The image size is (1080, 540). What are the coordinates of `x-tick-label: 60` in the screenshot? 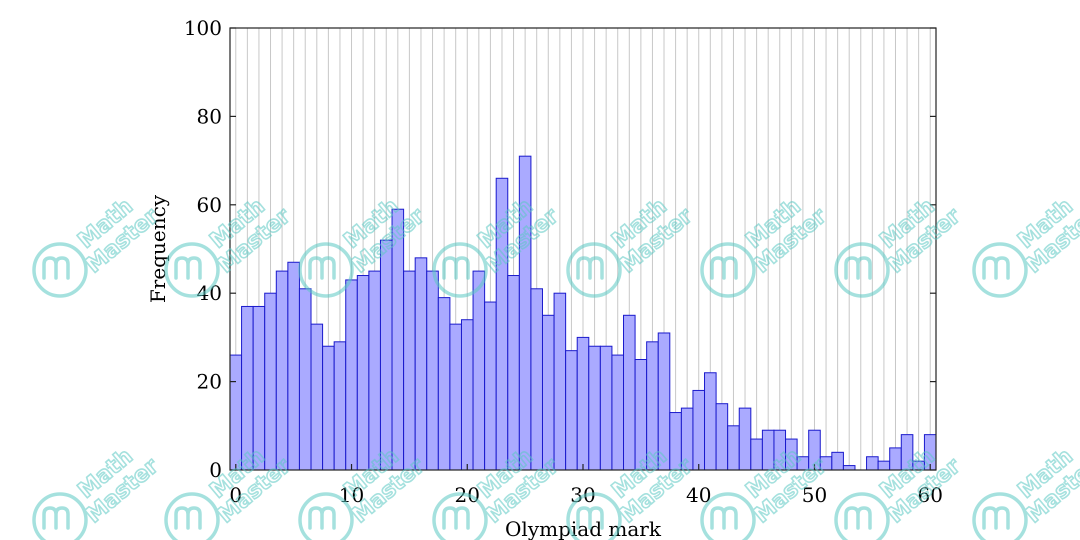 It's located at (929, 495).